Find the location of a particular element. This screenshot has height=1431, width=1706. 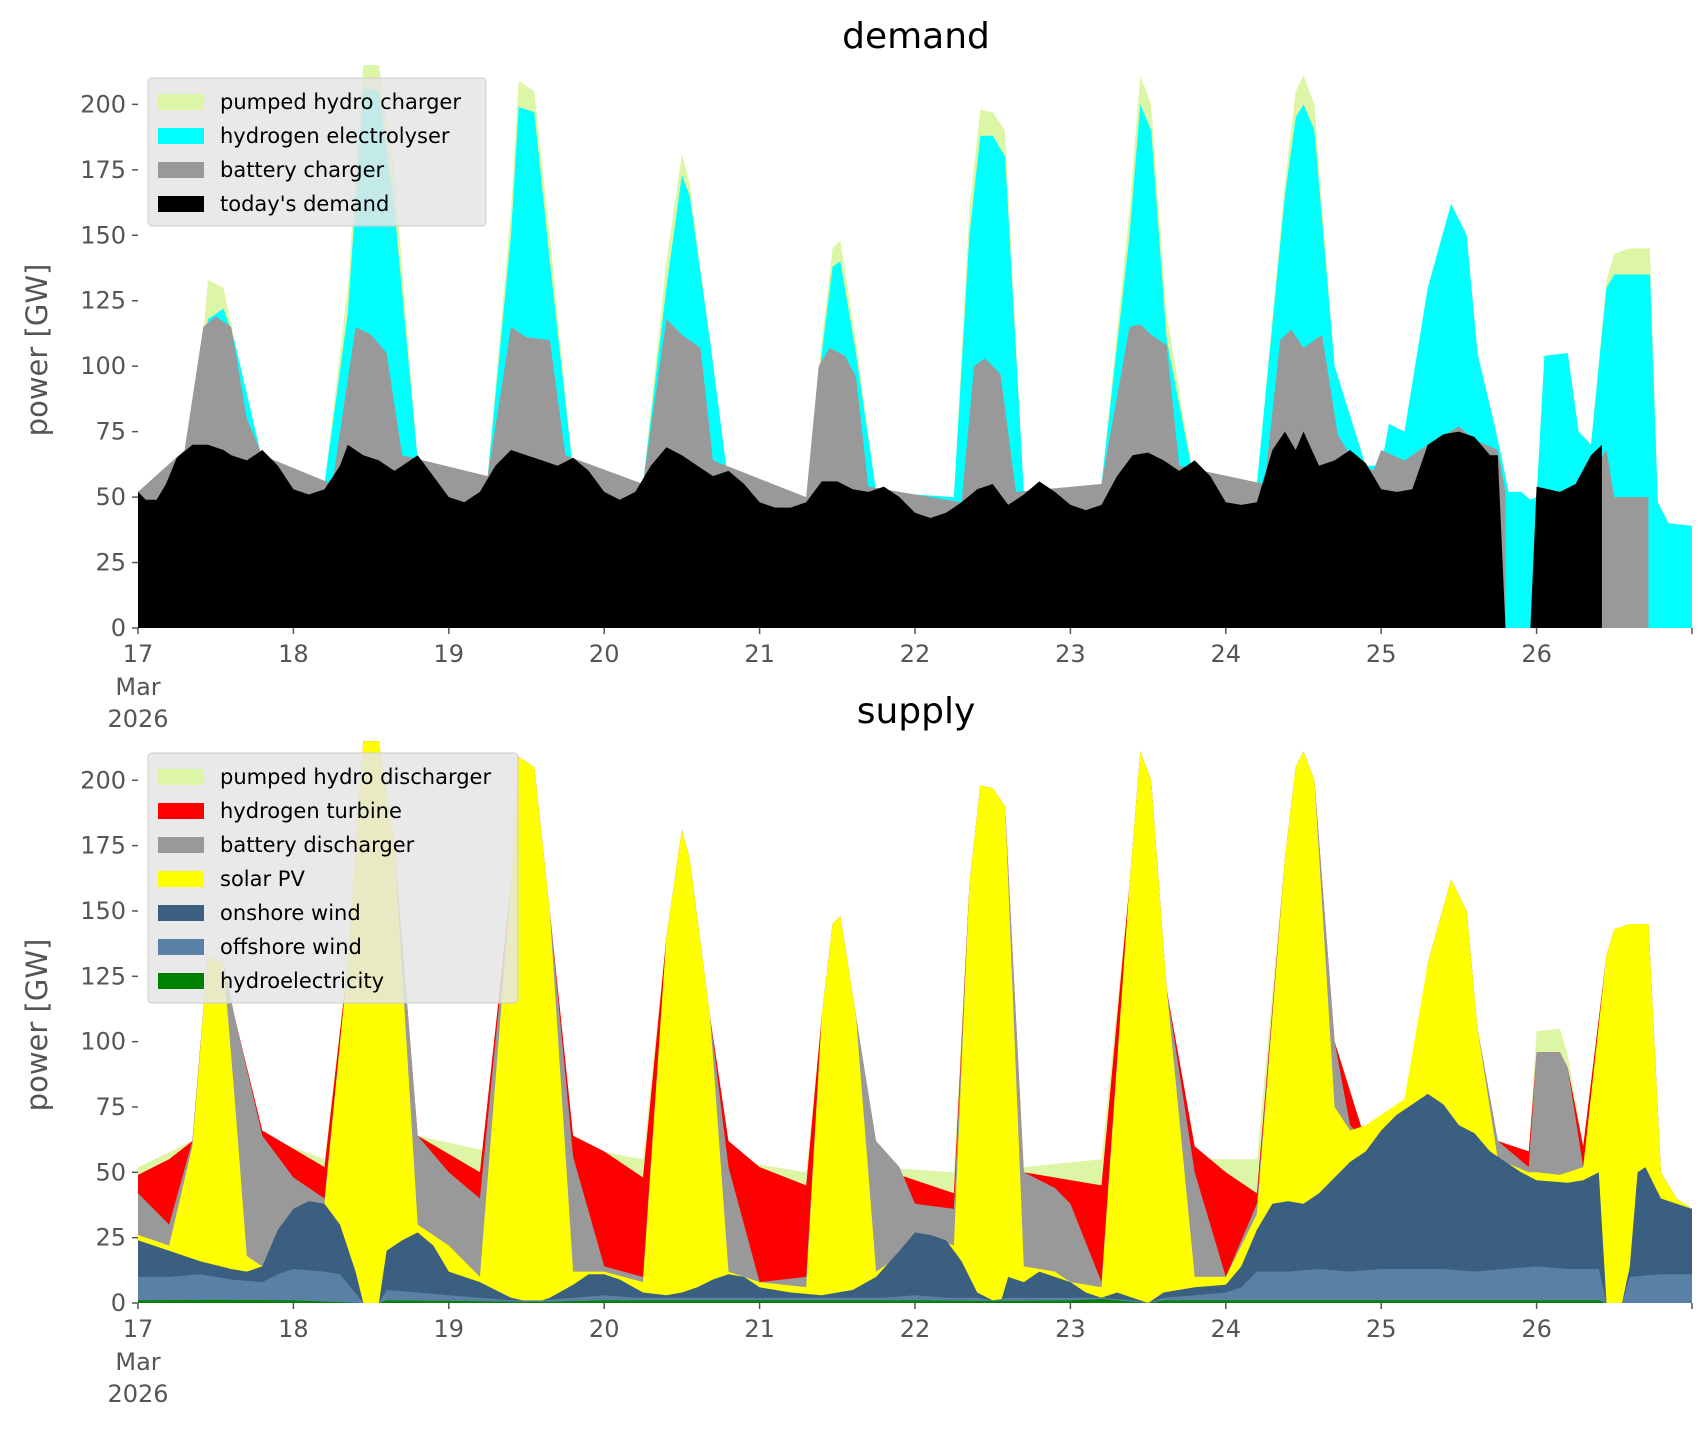

legend-label: onshore wind is located at coordinates (290, 913).